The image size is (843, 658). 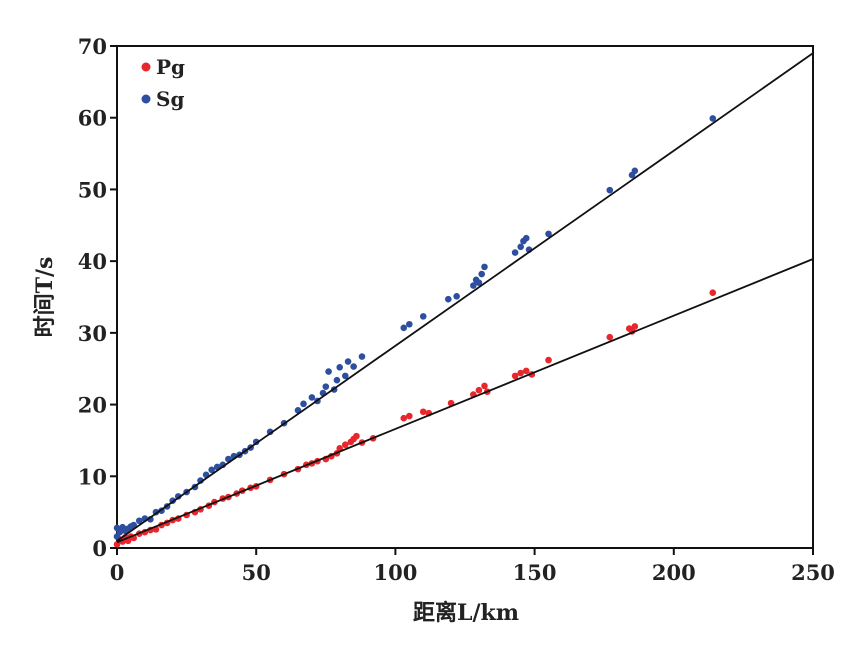 What do you see at coordinates (674, 572) in the screenshot?
I see `x-tick-label: 200` at bounding box center [674, 572].